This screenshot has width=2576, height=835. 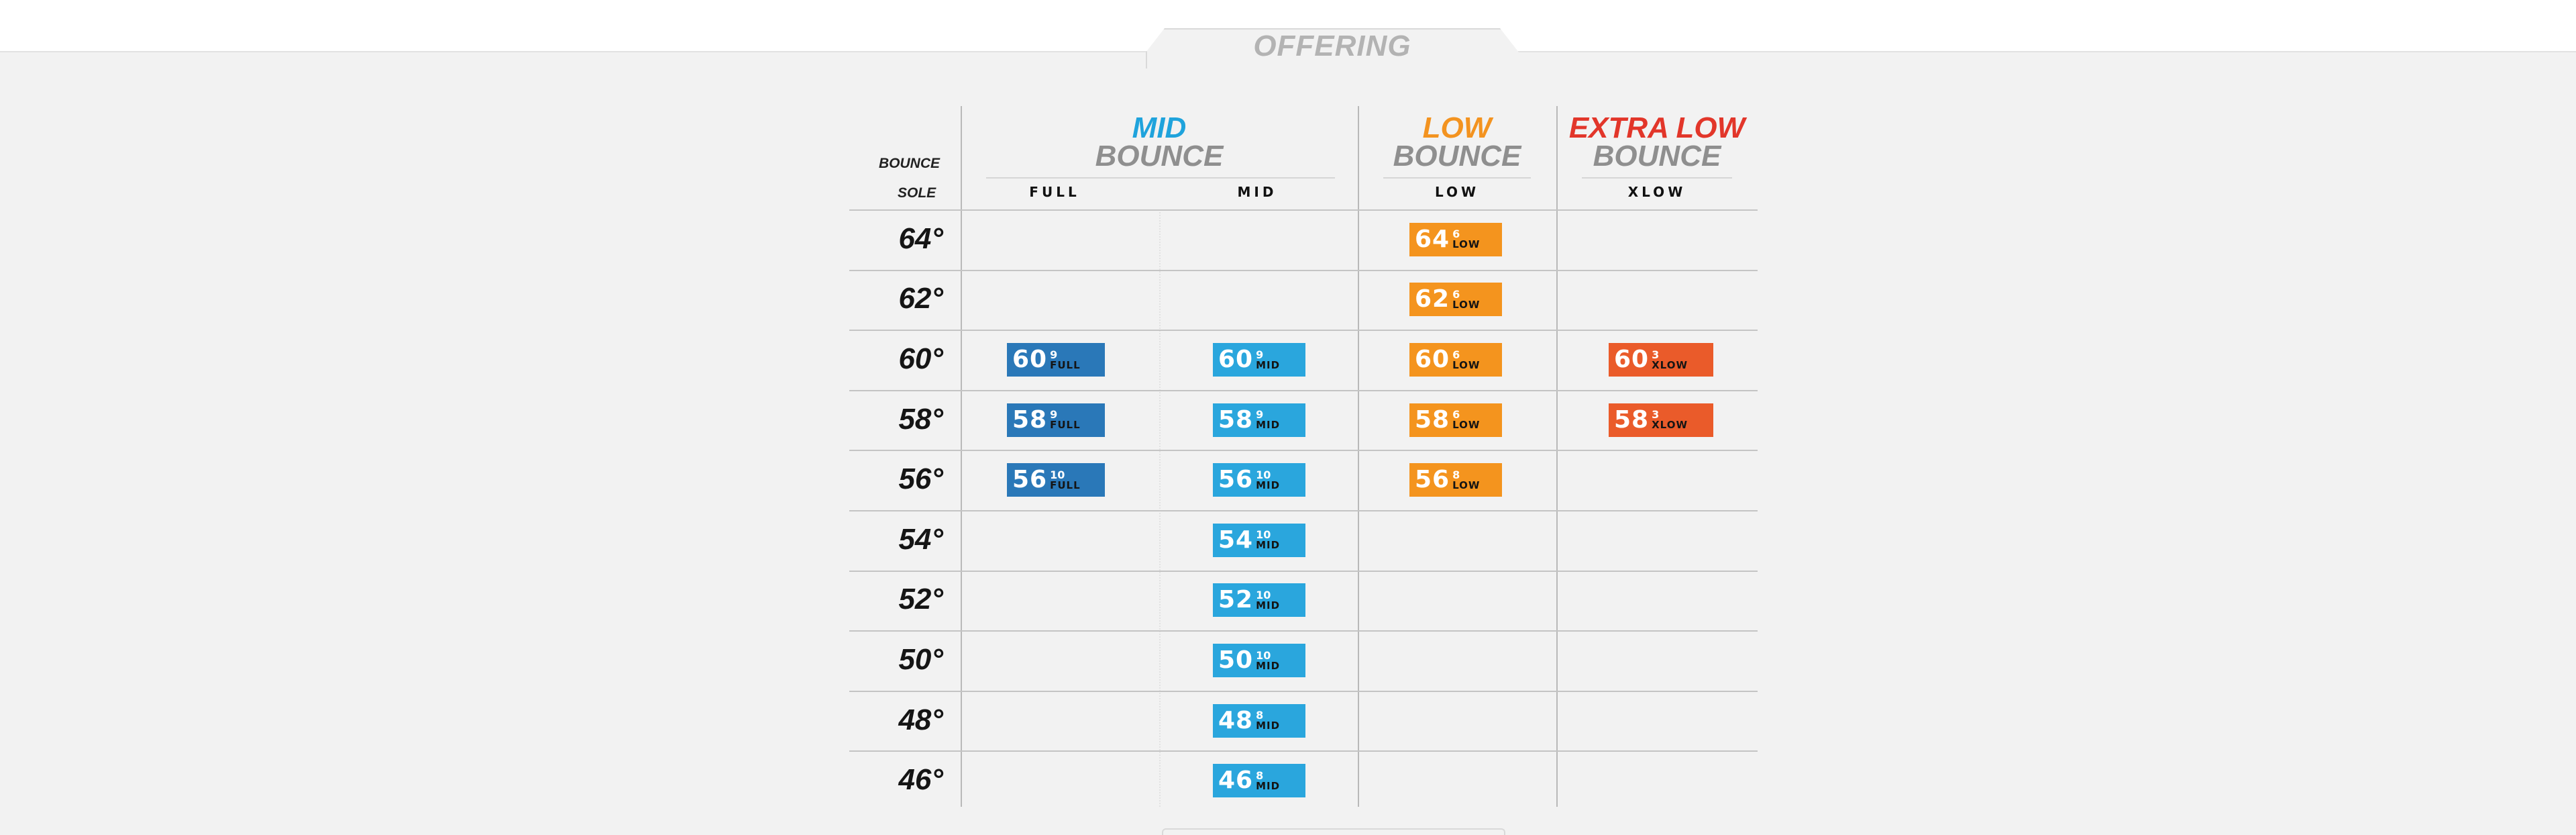 What do you see at coordinates (1159, 127) in the screenshot?
I see `group-heading-mid-line1: MID` at bounding box center [1159, 127].